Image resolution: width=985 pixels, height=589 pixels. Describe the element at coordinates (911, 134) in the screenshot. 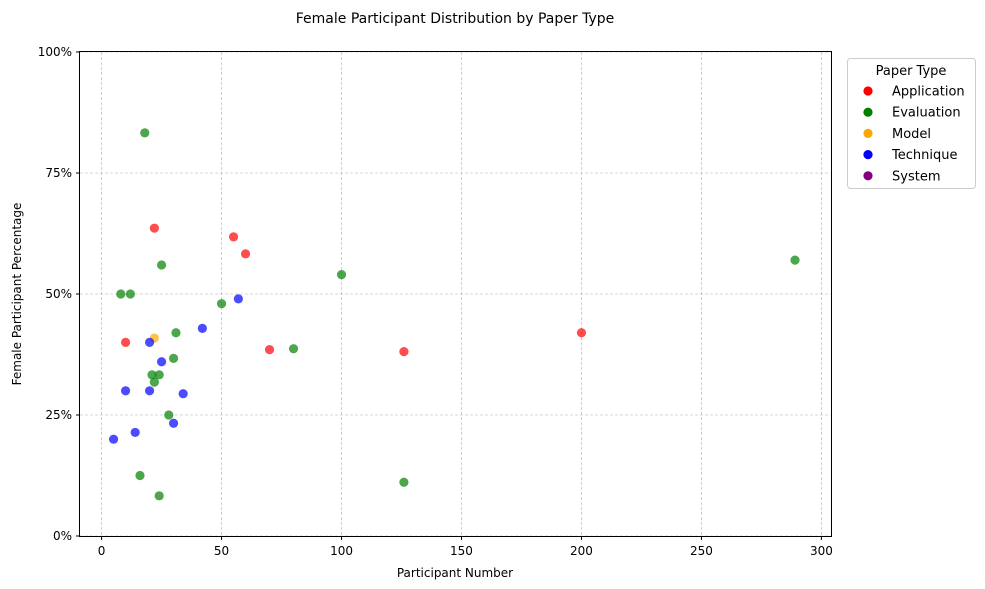

I see `legend-label-model: Model` at that location.